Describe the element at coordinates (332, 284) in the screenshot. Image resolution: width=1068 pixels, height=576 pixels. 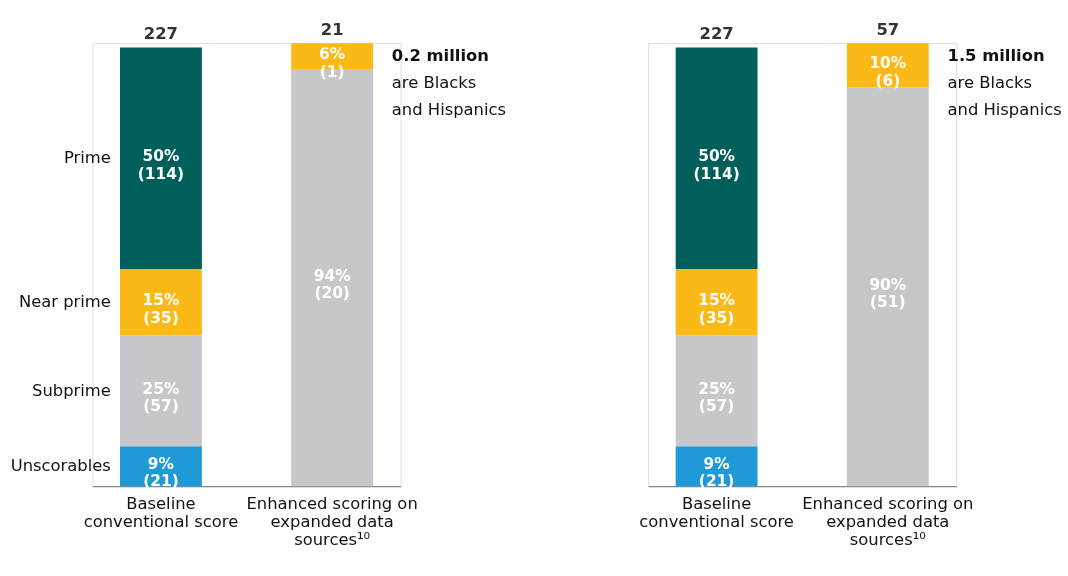
I see `data-label: 94% (20)` at that location.